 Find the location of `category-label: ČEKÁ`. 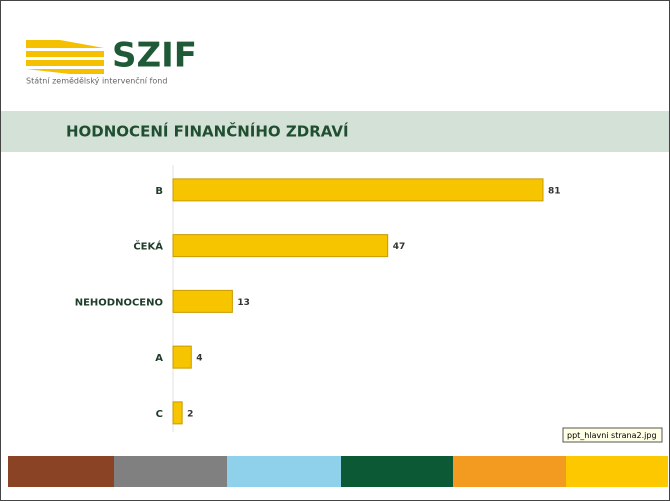

category-label: ČEKÁ is located at coordinates (148, 246).